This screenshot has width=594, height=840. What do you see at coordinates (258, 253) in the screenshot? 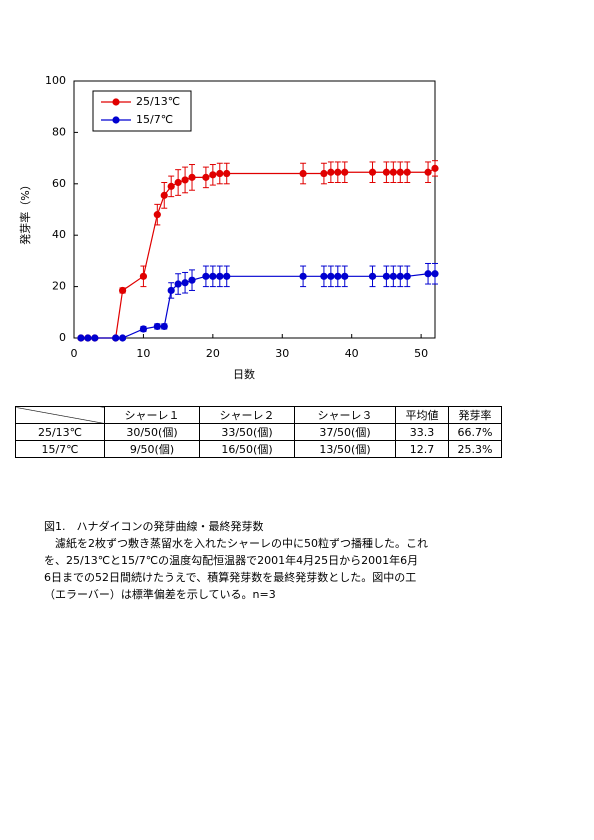
I see `series-line` at bounding box center [258, 253].